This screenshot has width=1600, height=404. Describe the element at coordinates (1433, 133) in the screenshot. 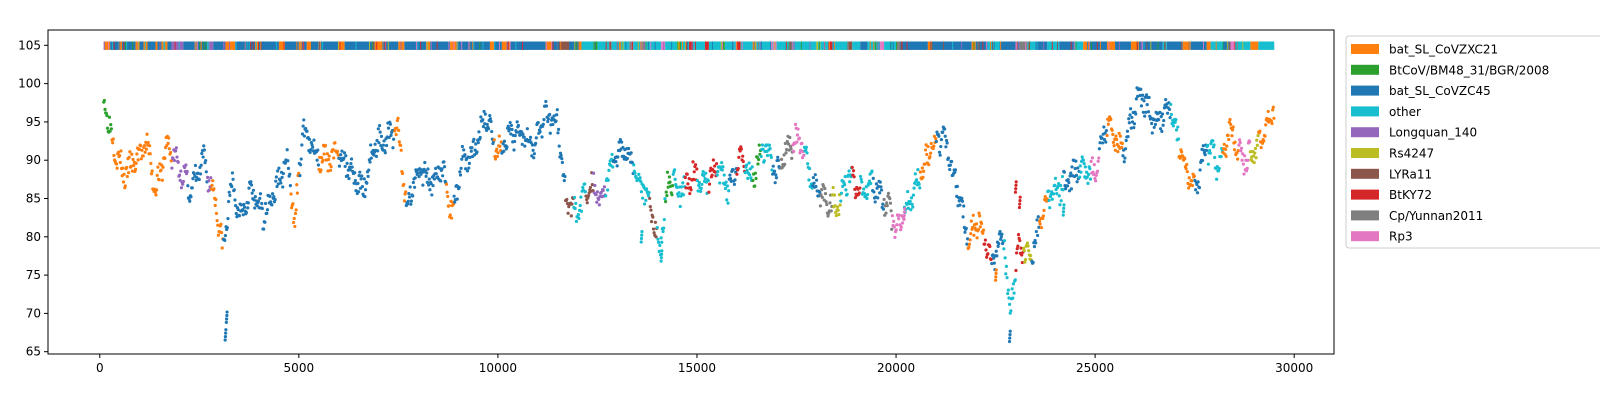

I see `legend-label: Longquan_140` at that location.